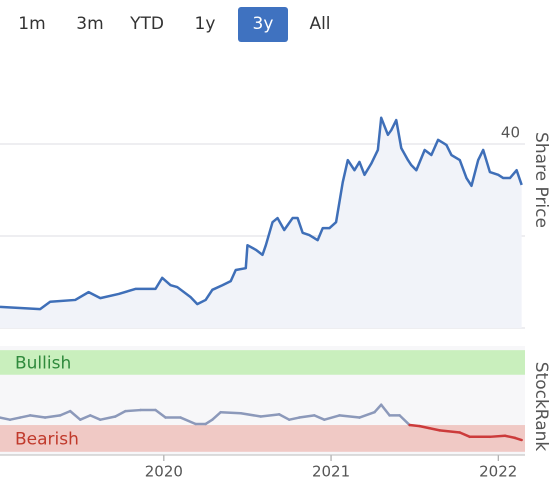 The height and width of the screenshot is (497, 560). Describe the element at coordinates (541, 407) in the screenshot. I see `y-axis-title: StockRank` at that location.